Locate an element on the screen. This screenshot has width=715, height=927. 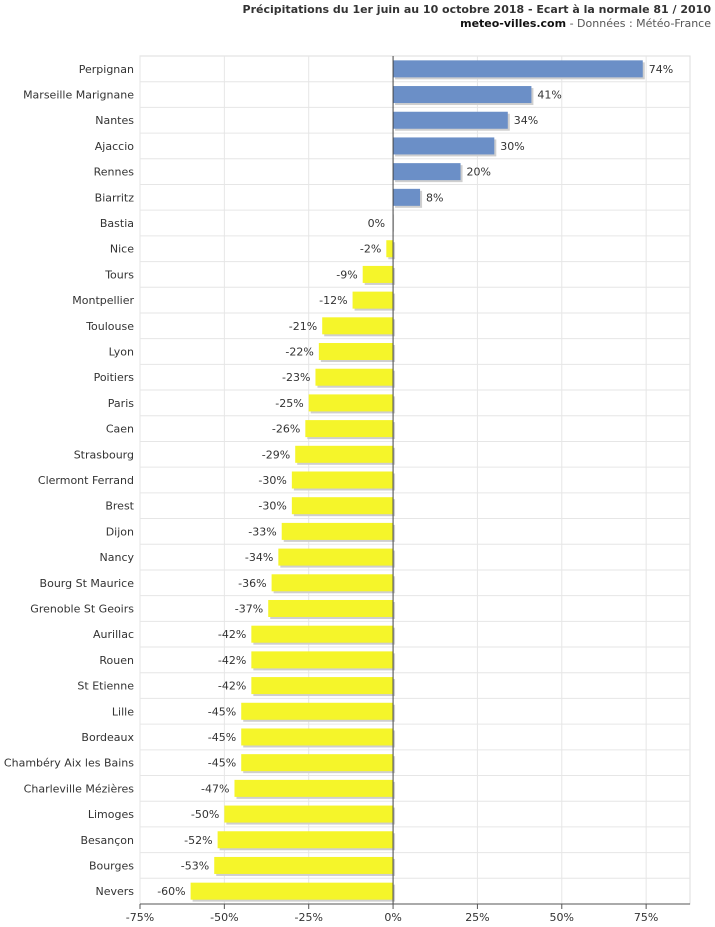
category-label: Rennes is located at coordinates (114, 172).